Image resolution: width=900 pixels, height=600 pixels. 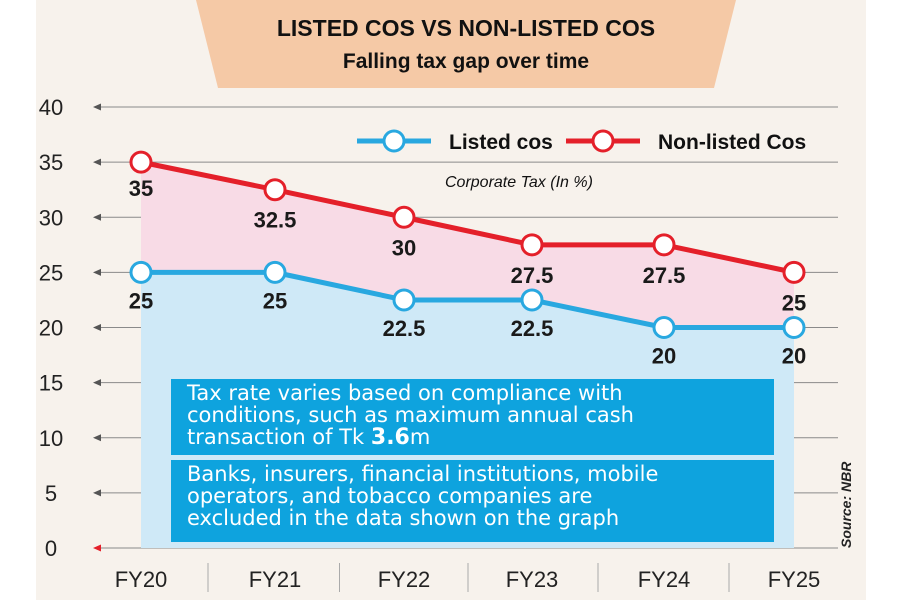 What do you see at coordinates (405, 393) in the screenshot?
I see `note1-line1: Tax rate varies based on compliance with` at bounding box center [405, 393].